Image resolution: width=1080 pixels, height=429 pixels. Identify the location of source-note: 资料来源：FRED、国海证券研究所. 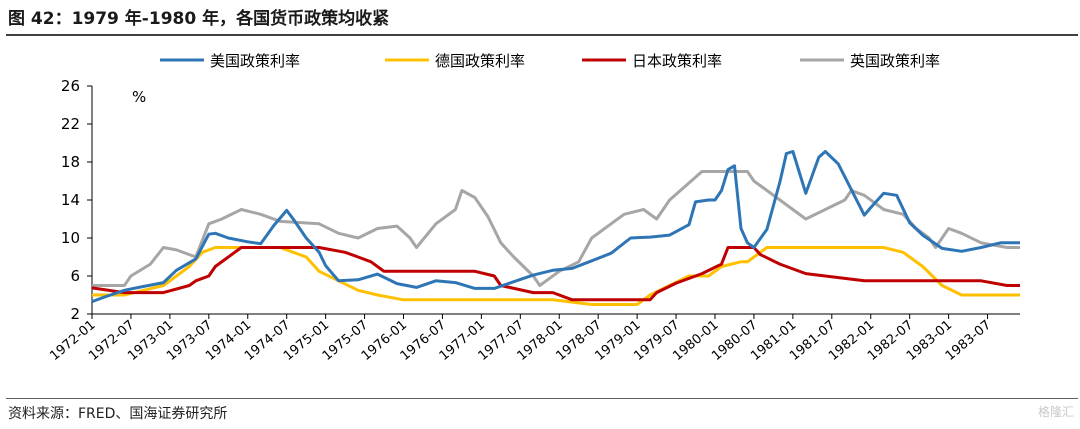
(118, 414).